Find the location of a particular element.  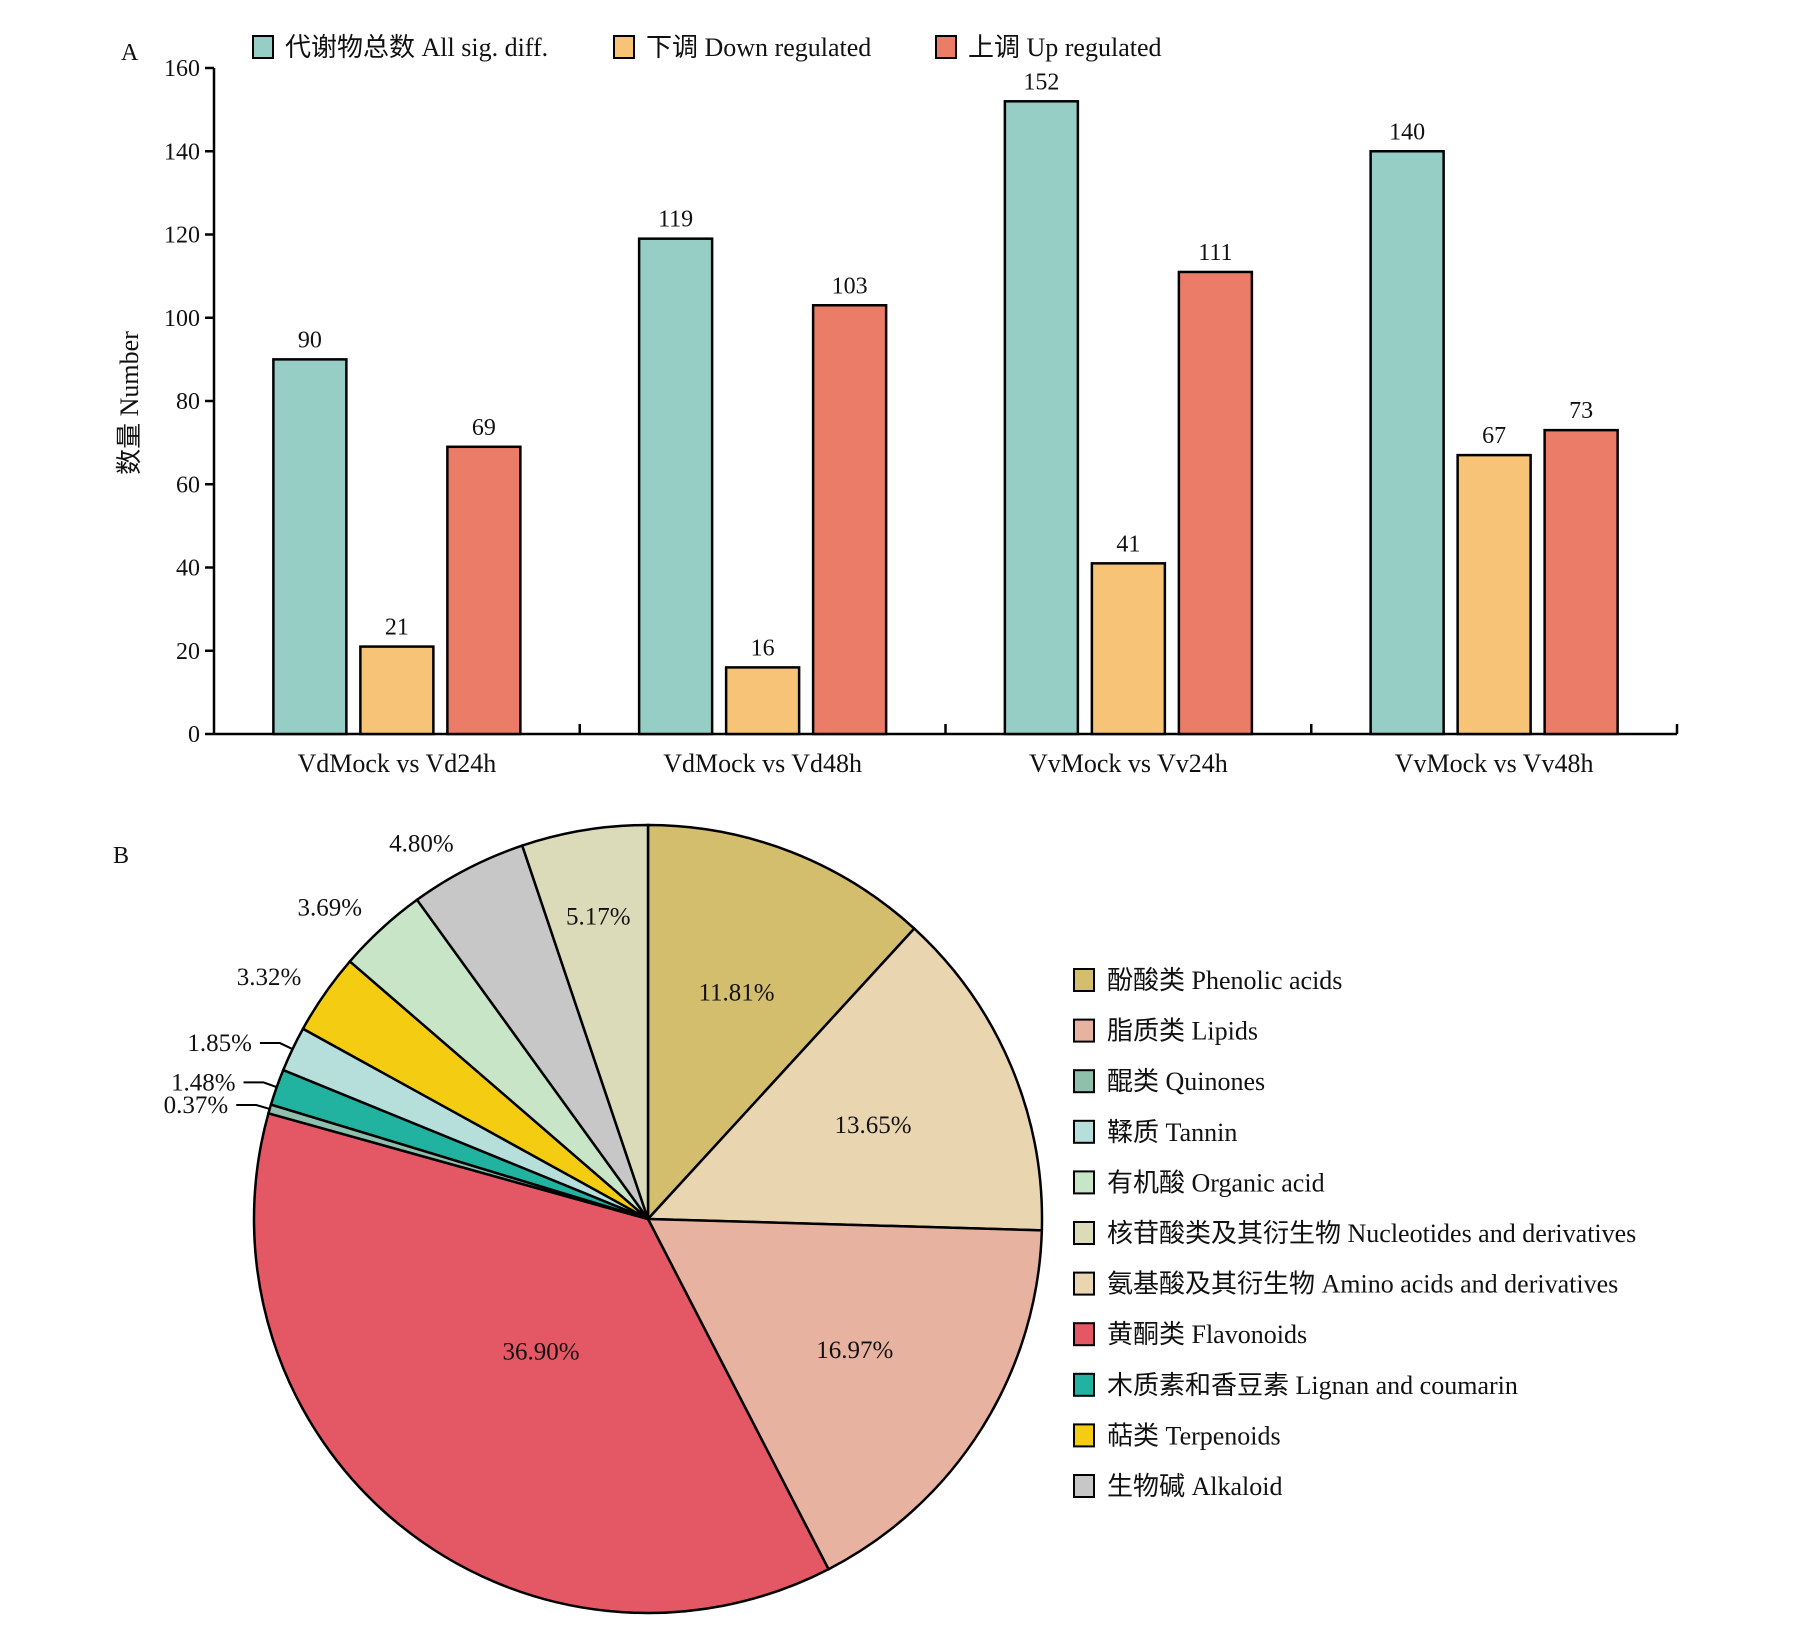

pie-legend-label: 鞣质 Tannin is located at coordinates (1172, 1132).